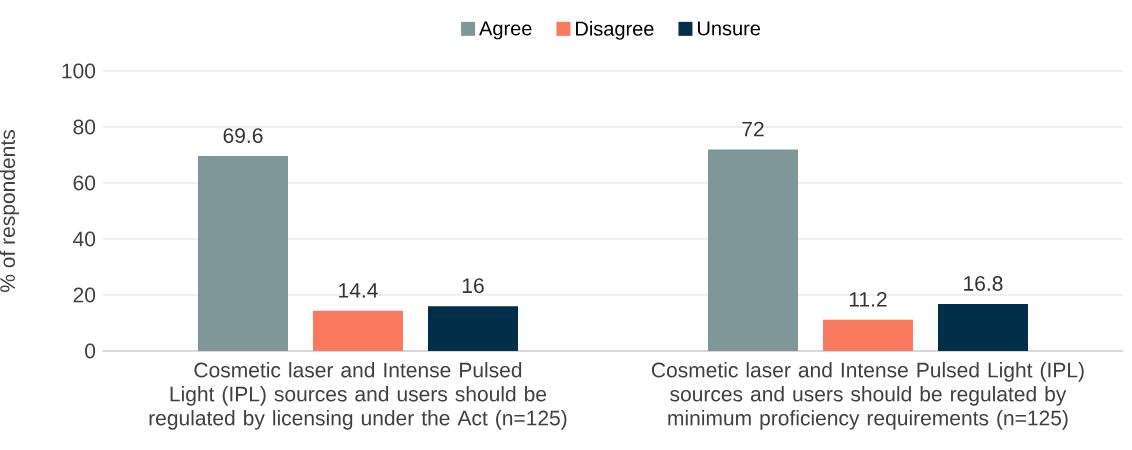  What do you see at coordinates (84, 127) in the screenshot?
I see `y-tick-label: 80` at bounding box center [84, 127].